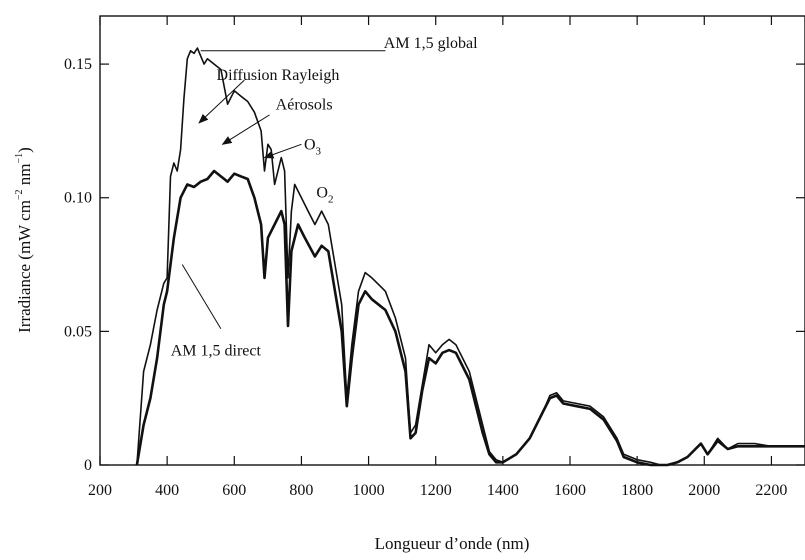 The height and width of the screenshot is (560, 805). What do you see at coordinates (369, 490) in the screenshot?
I see `x-tick-label: 1000` at bounding box center [369, 490].